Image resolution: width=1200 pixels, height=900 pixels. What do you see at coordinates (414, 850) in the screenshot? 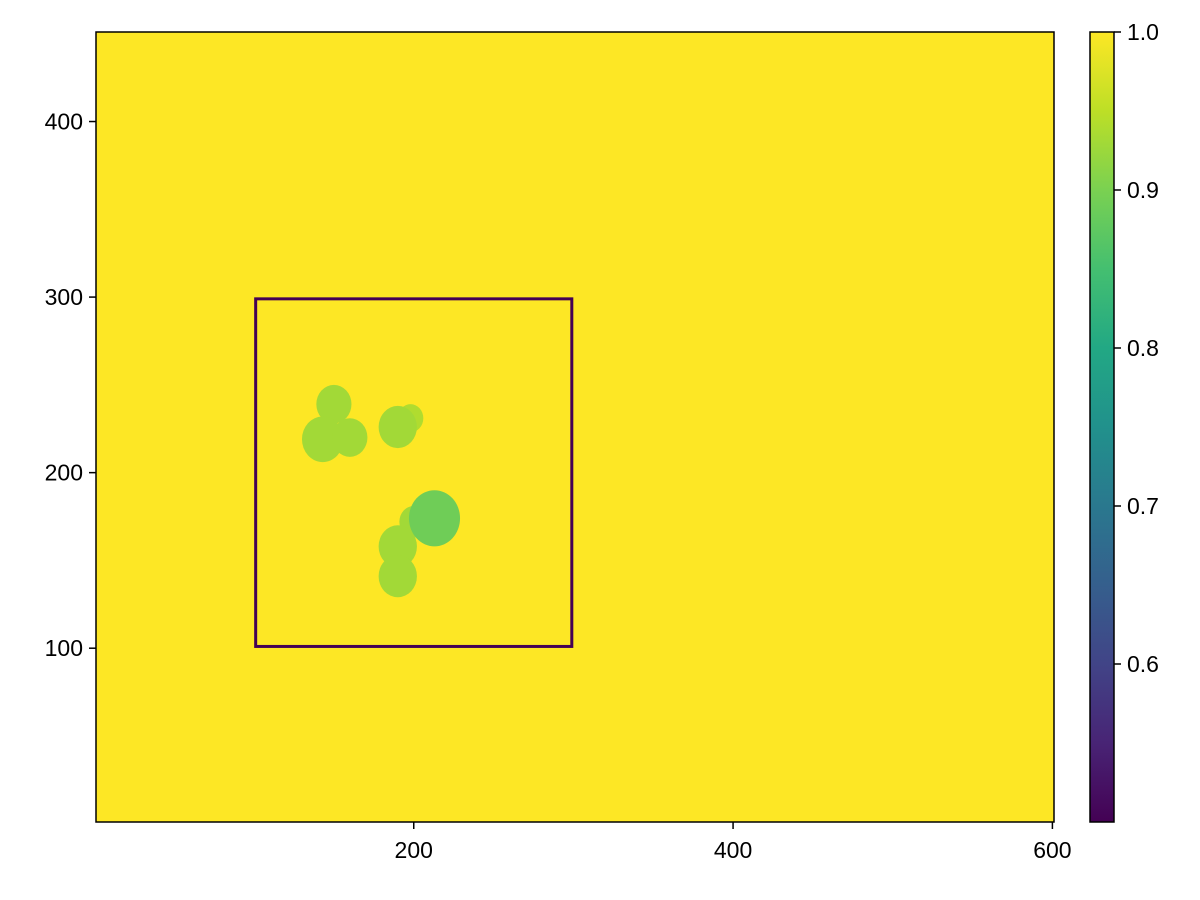
I see `x-tick-label: 200` at bounding box center [414, 850].